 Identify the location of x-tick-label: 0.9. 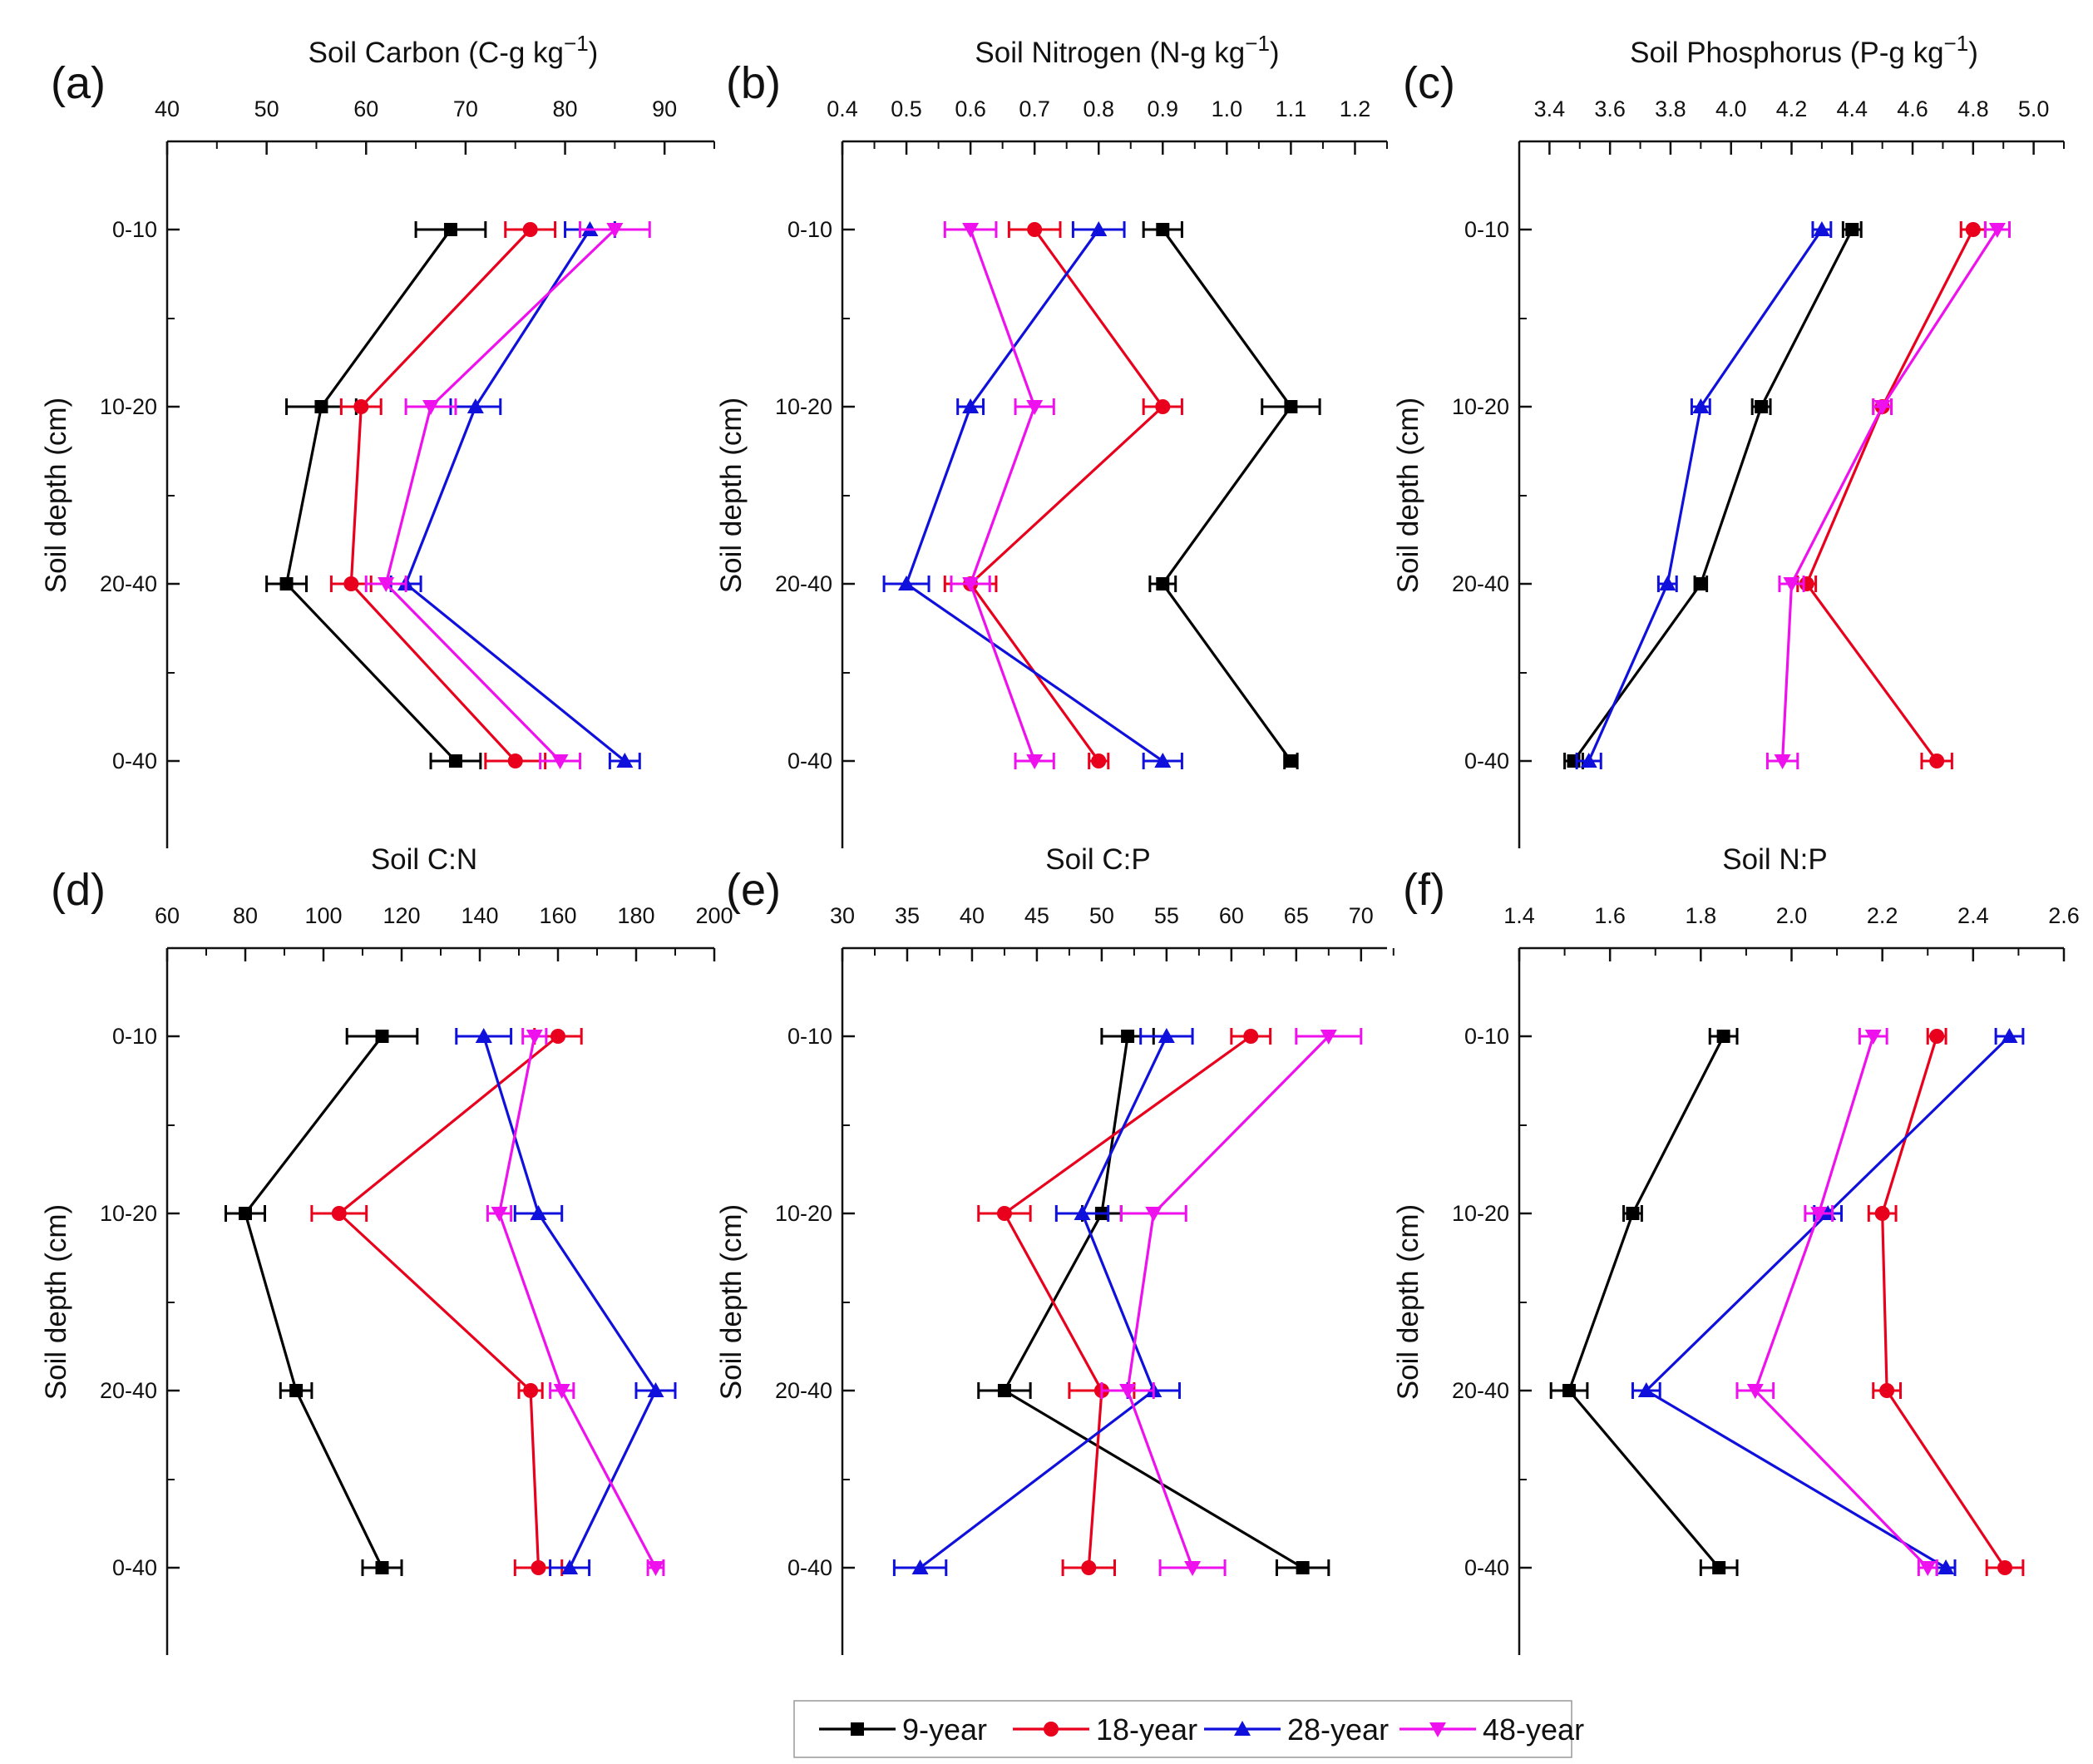
(1163, 108).